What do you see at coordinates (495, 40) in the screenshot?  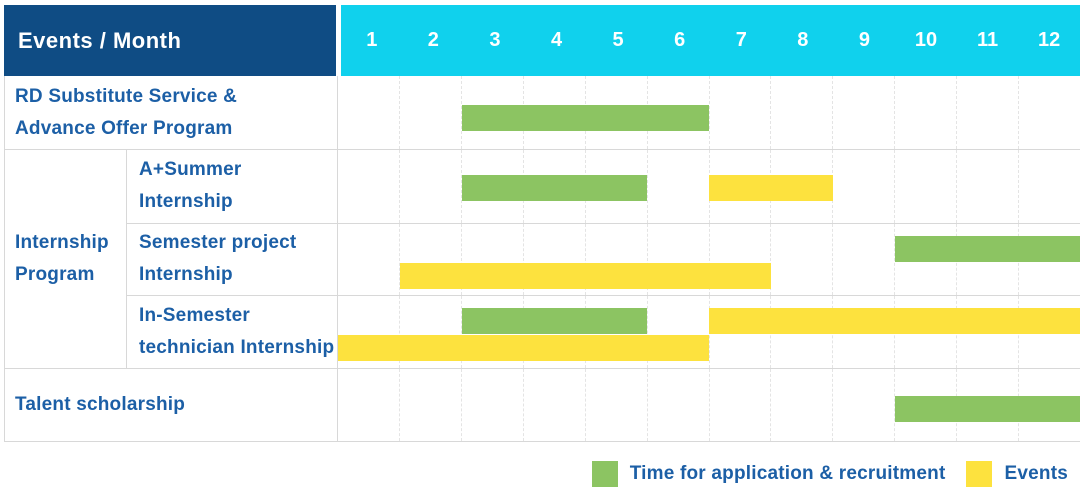 I see `month-header-cell: 3` at bounding box center [495, 40].